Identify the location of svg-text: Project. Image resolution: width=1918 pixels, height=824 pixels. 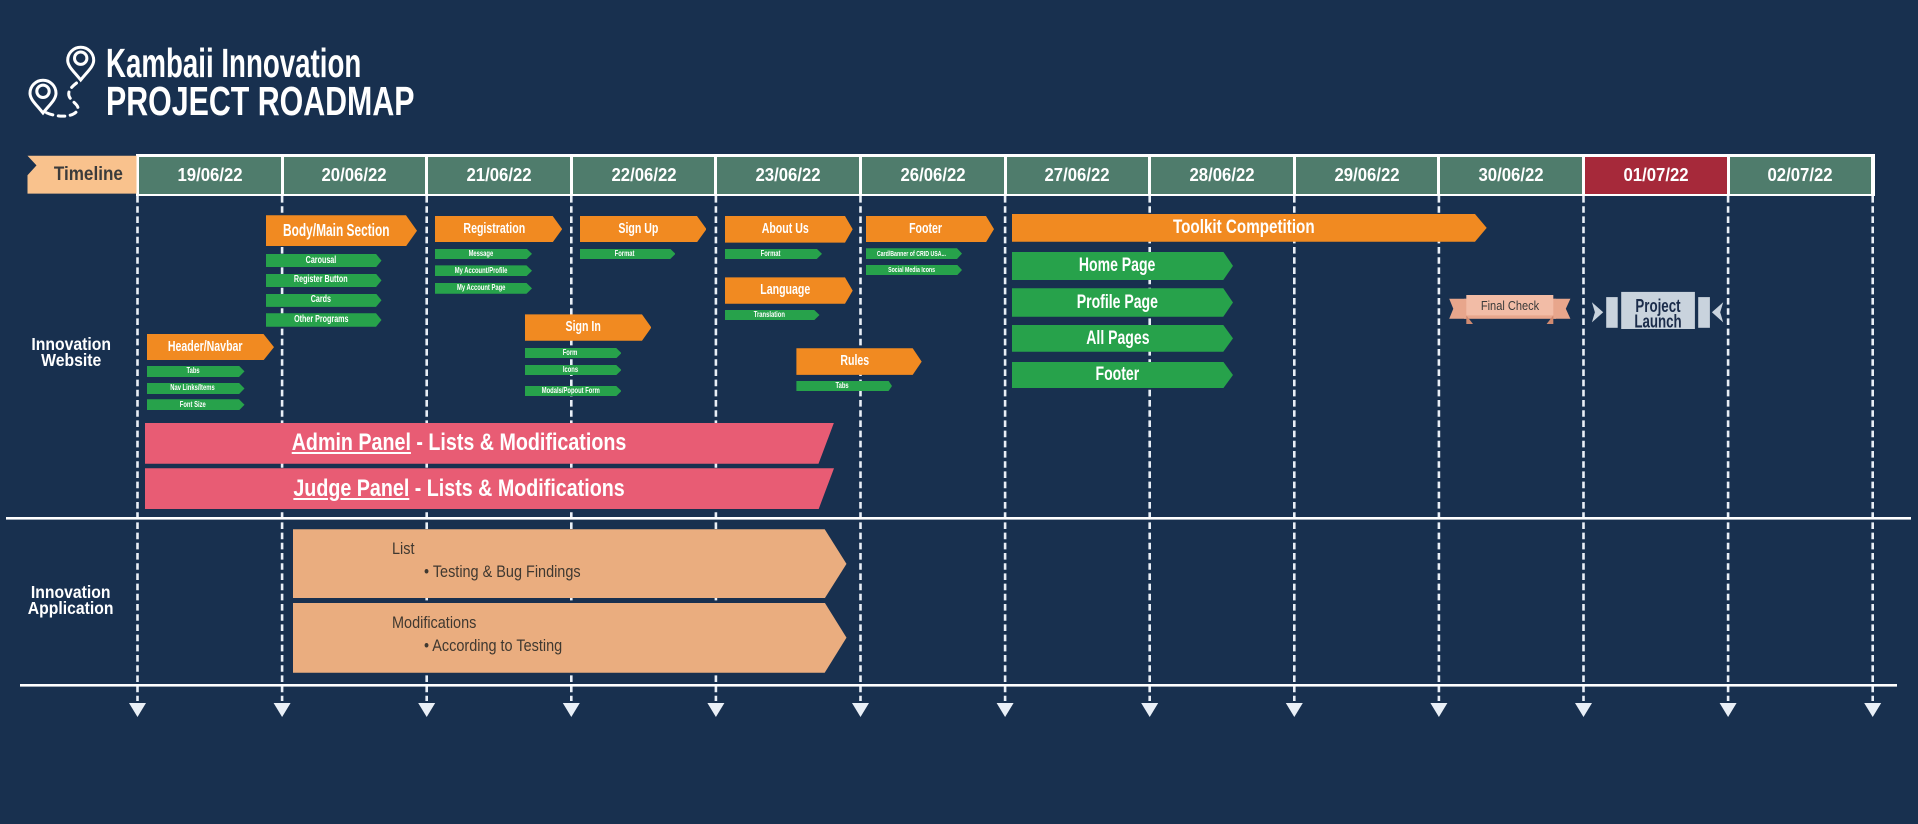
(1658, 306).